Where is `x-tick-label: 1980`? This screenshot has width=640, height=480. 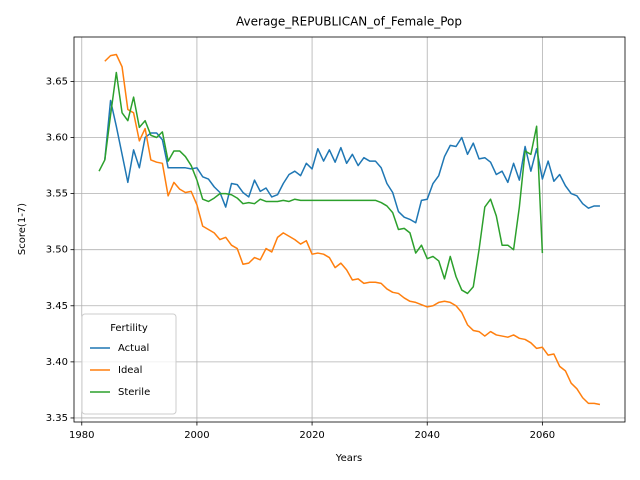
x-tick-label: 1980 is located at coordinates (81, 435).